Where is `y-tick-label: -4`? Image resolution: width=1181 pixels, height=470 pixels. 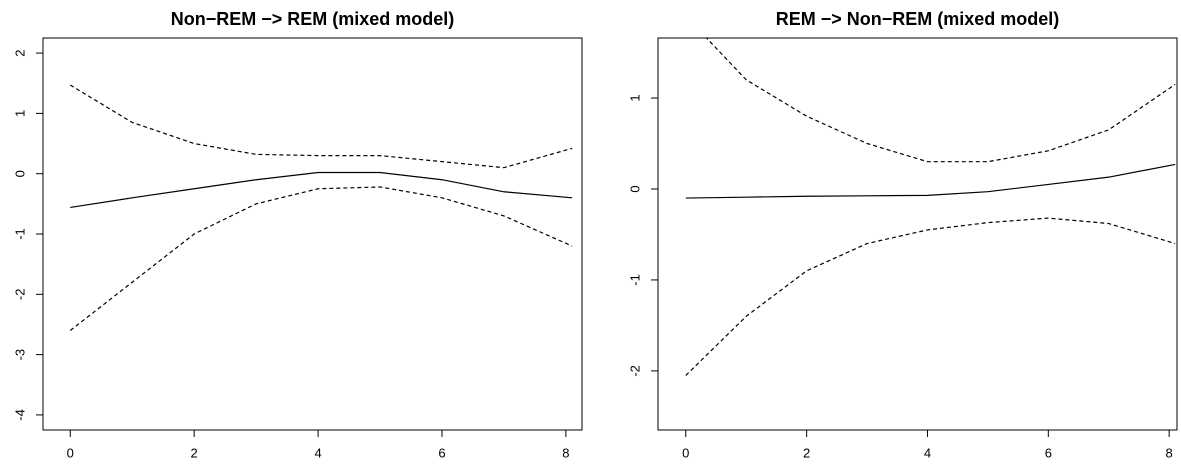
y-tick-label: -4 is located at coordinates (19, 415).